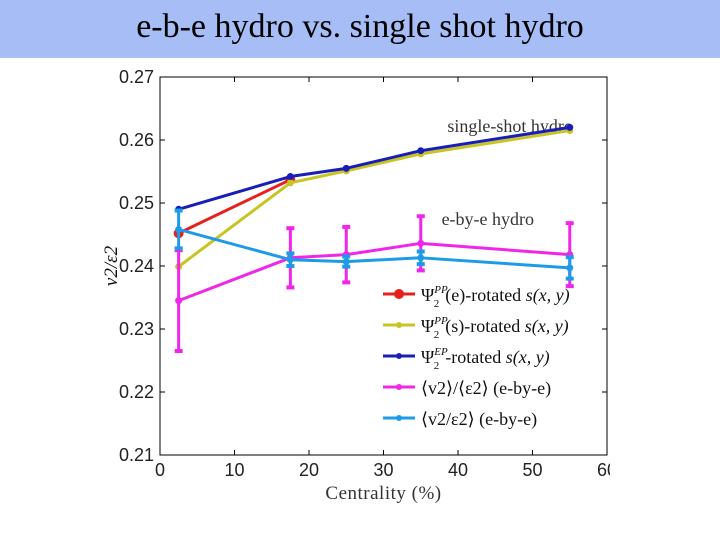 This screenshot has height=540, width=720. Describe the element at coordinates (603, 470) in the screenshot. I see `x-tick-label: 60` at that location.